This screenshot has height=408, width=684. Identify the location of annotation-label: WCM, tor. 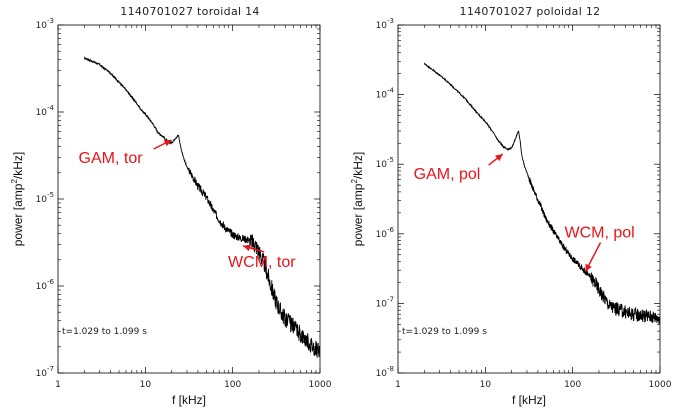
(262, 262).